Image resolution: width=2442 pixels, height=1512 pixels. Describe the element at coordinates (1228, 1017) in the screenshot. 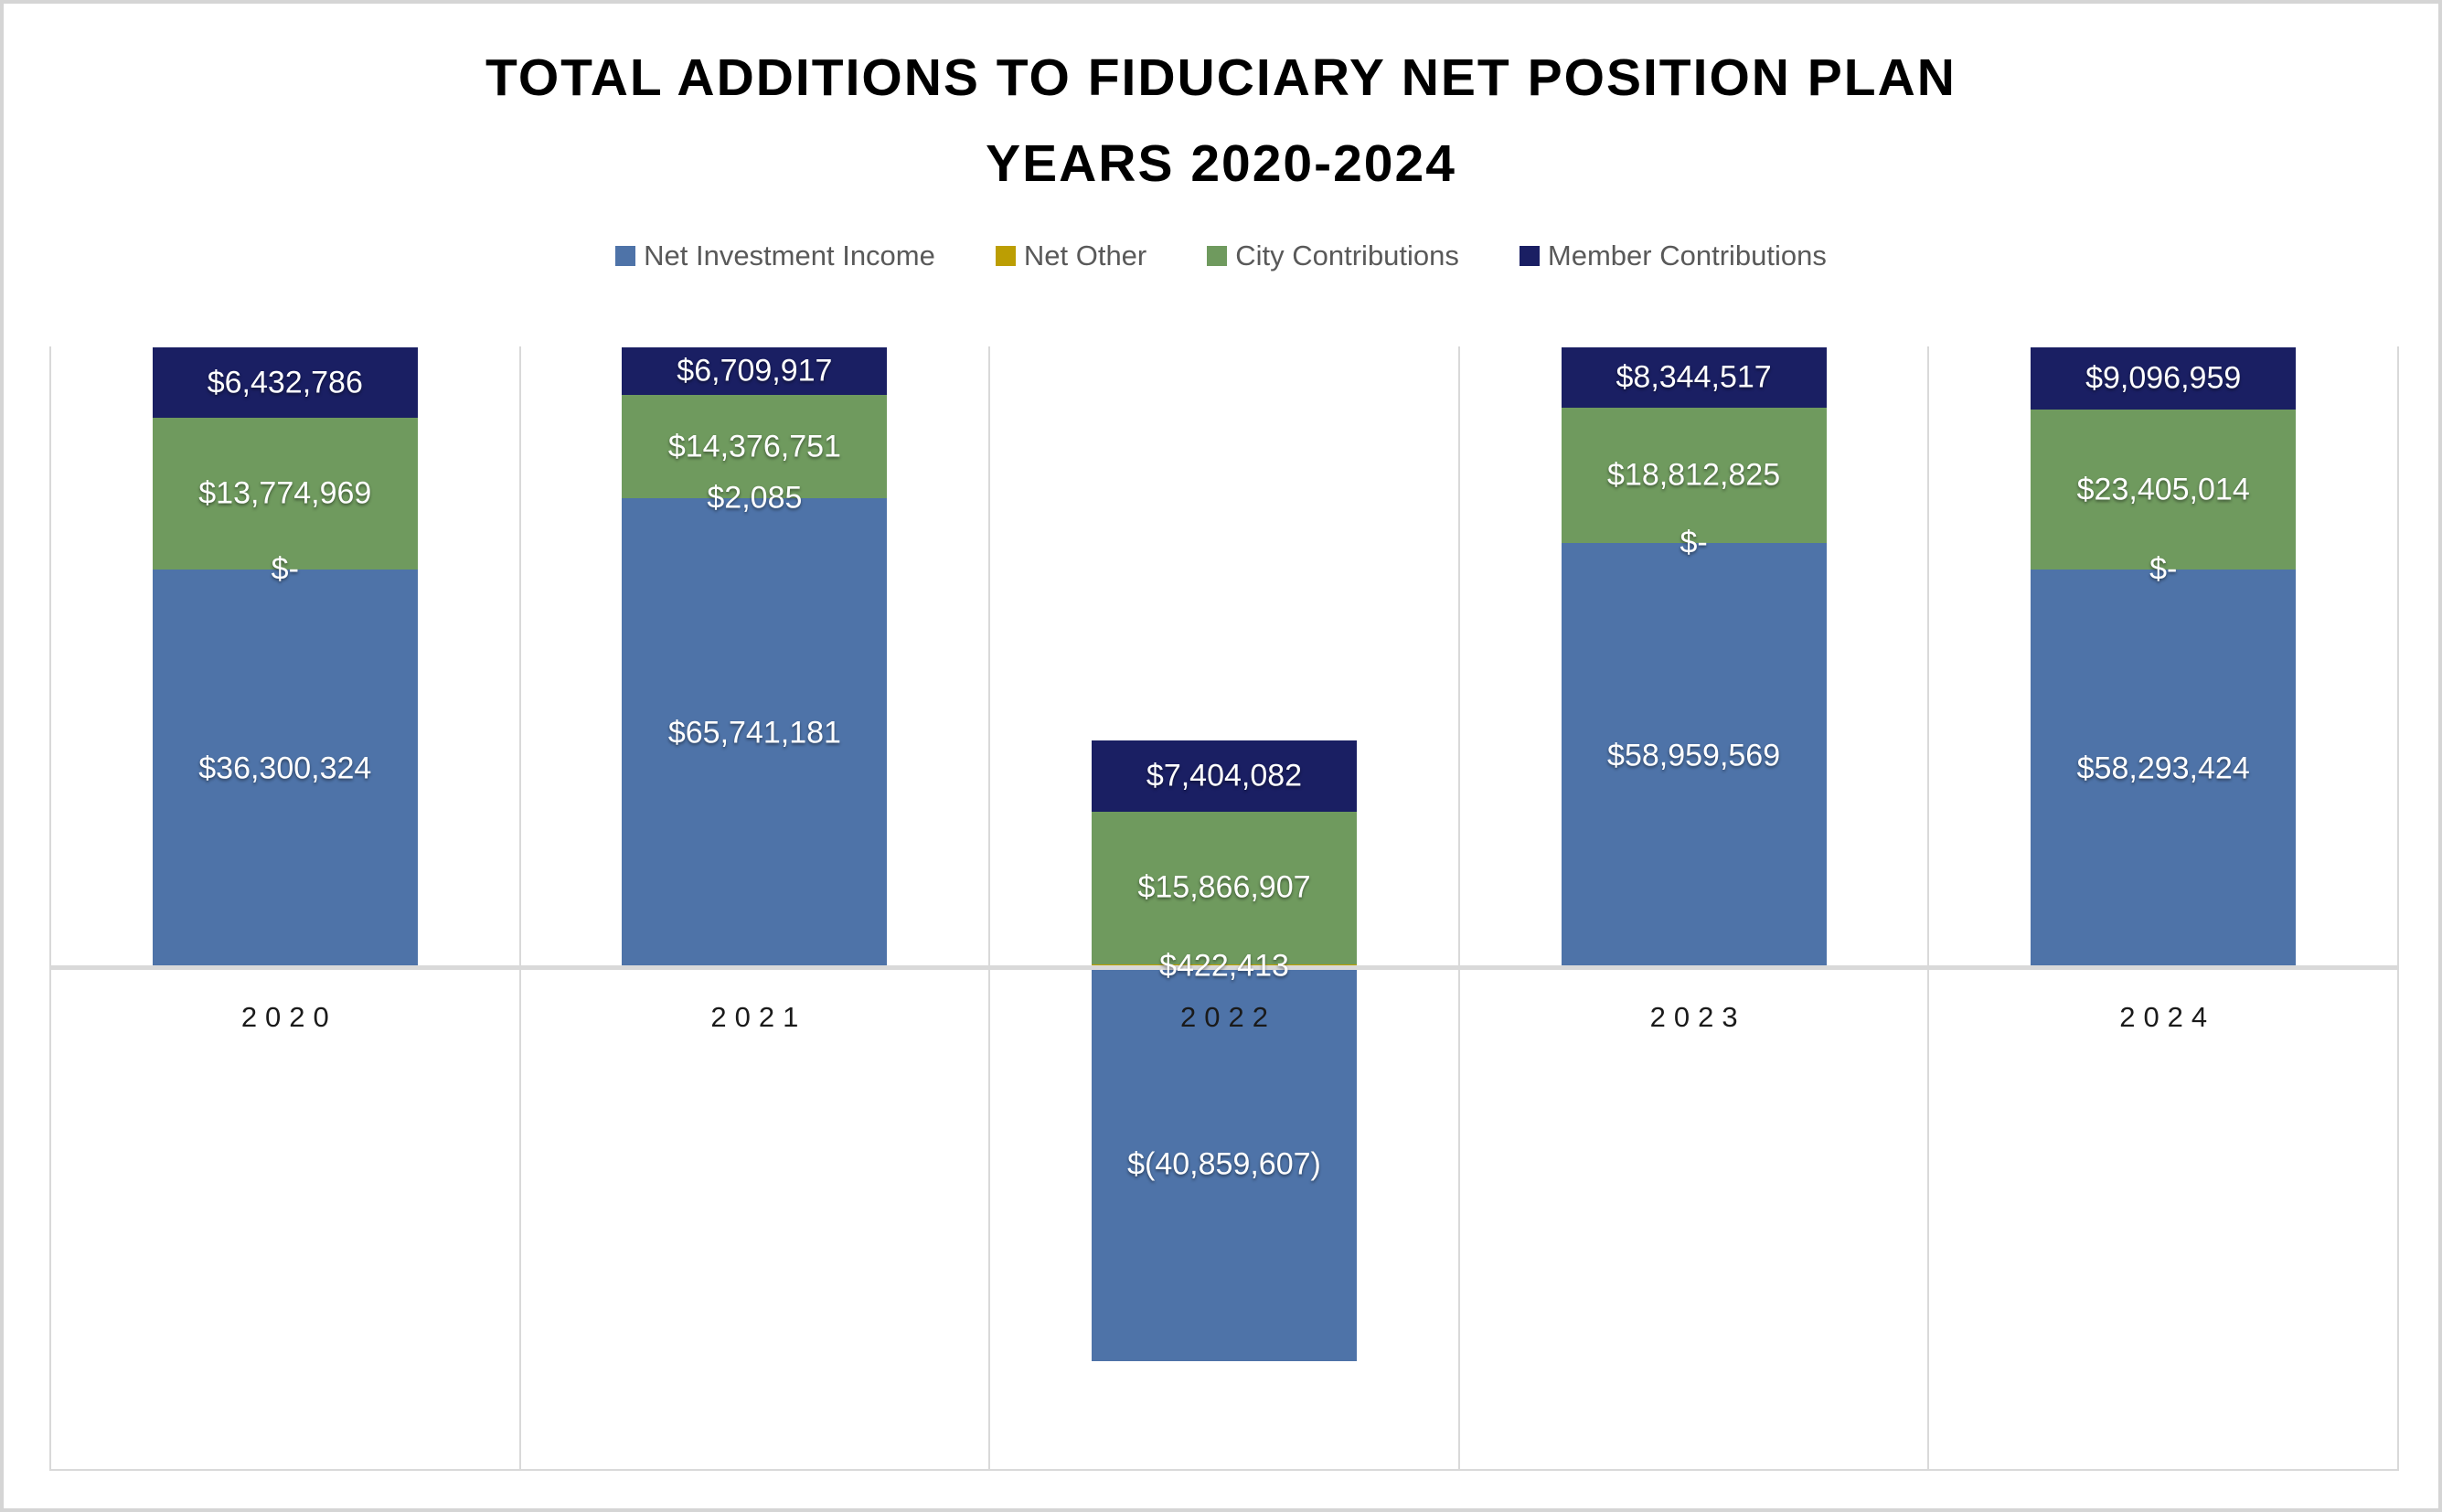

I see `category-label: 2022` at that location.